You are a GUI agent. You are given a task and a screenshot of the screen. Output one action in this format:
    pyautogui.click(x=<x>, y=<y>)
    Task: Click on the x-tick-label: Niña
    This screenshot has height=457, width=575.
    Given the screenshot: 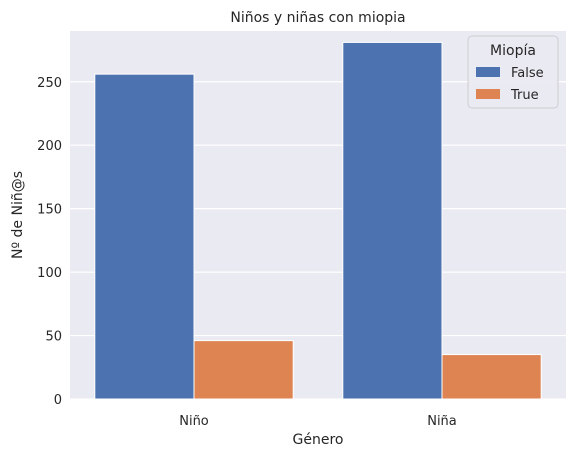 What is the action you would take?
    pyautogui.click(x=442, y=421)
    